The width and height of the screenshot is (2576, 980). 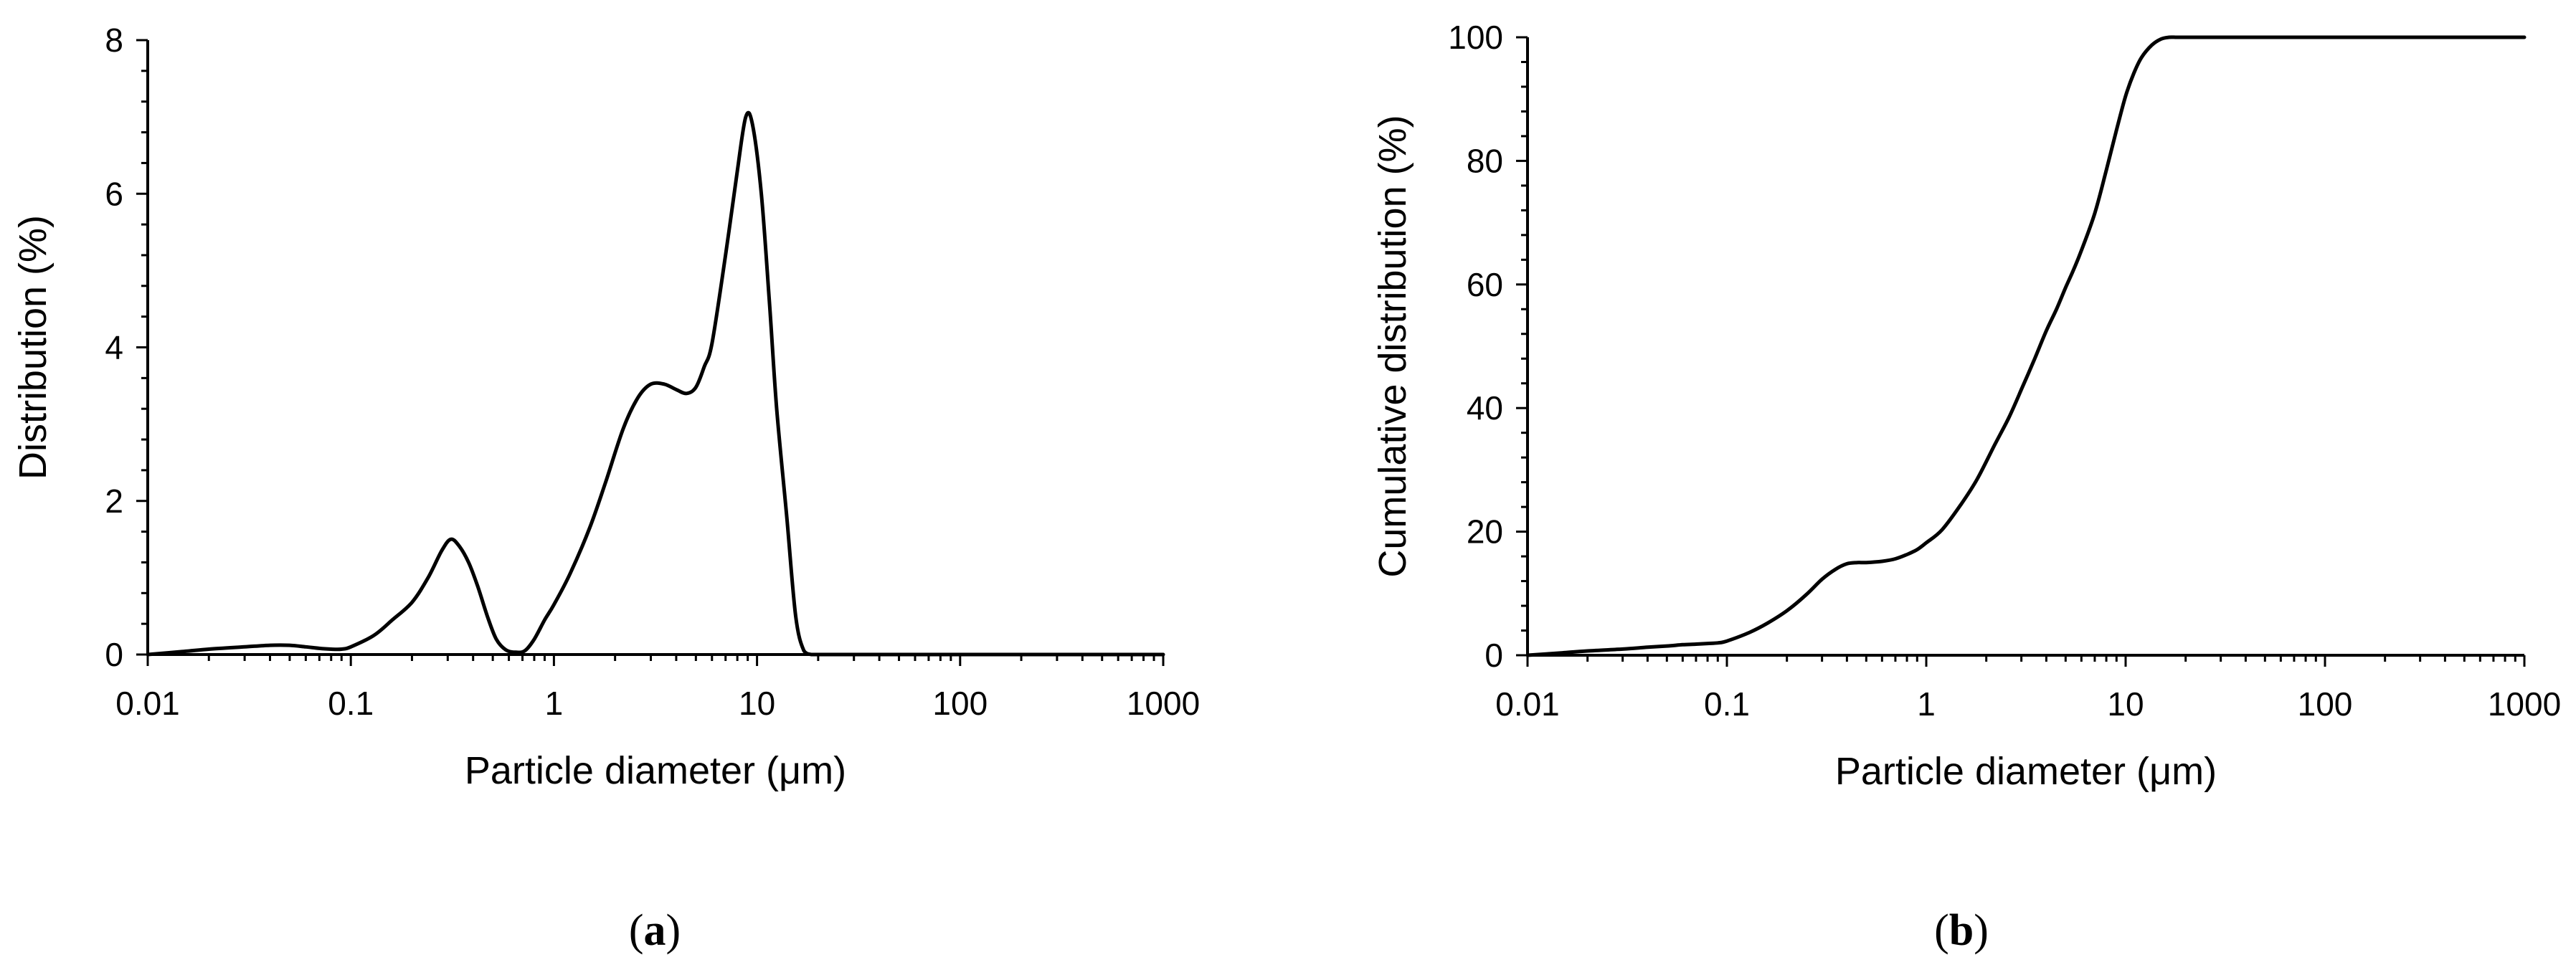 What do you see at coordinates (960, 703) in the screenshot?
I see `panel-a-x-tick-label: 100` at bounding box center [960, 703].